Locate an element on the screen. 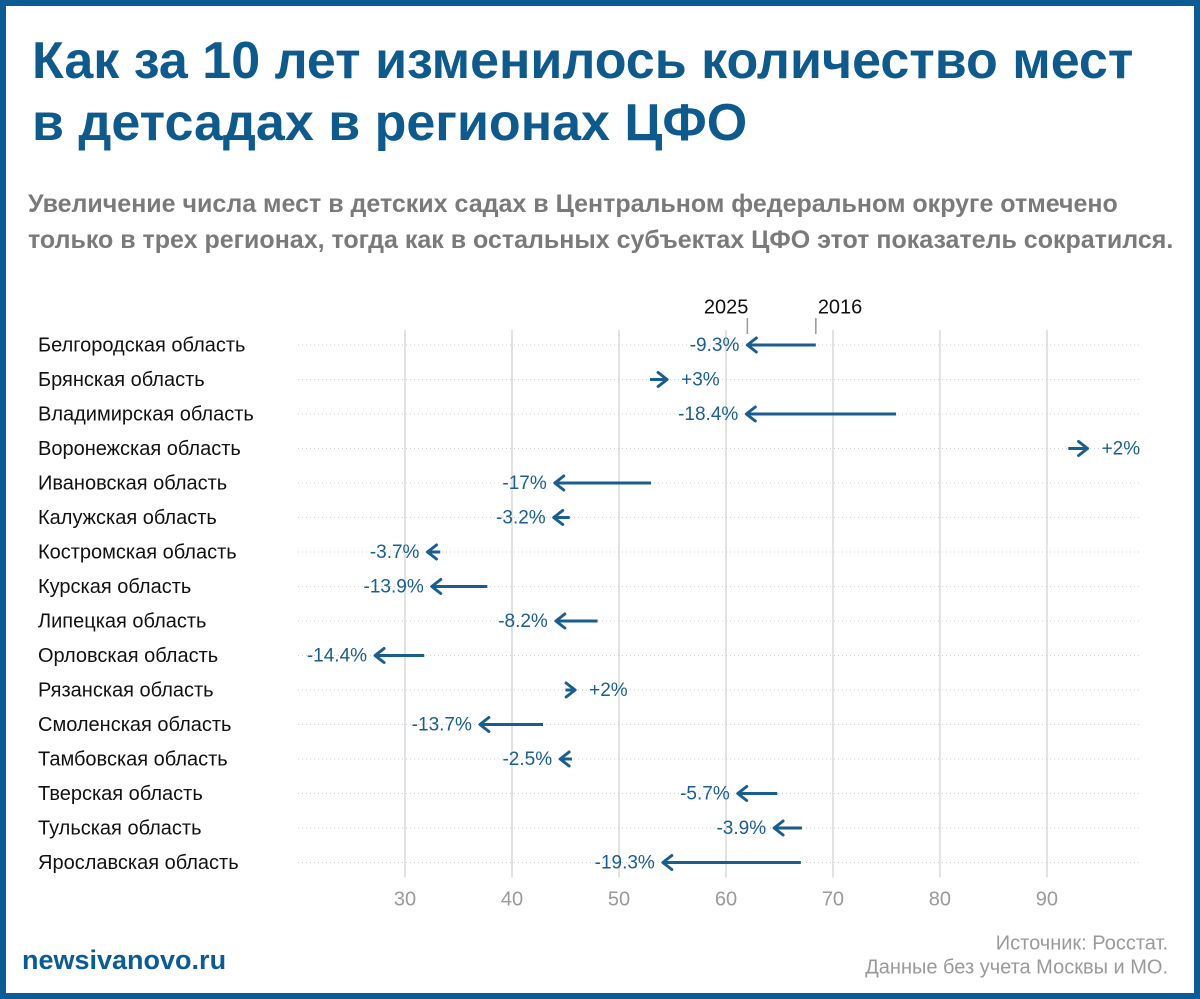 This screenshot has height=999, width=1200. category-label: Брянская область is located at coordinates (121, 380).